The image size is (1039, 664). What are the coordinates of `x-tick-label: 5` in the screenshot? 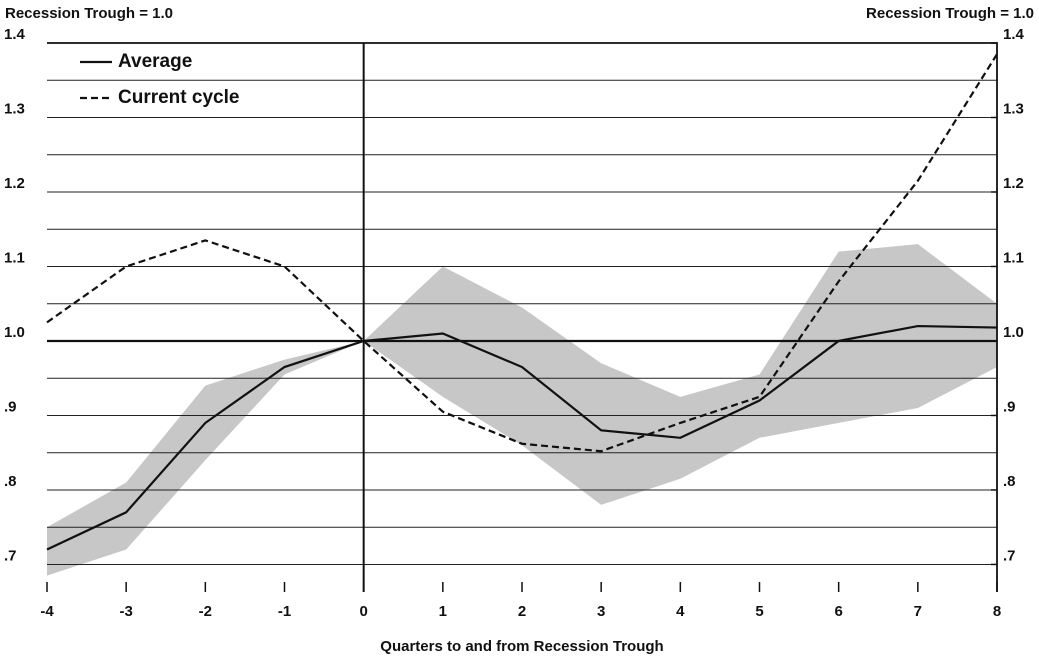 It's located at (759, 611).